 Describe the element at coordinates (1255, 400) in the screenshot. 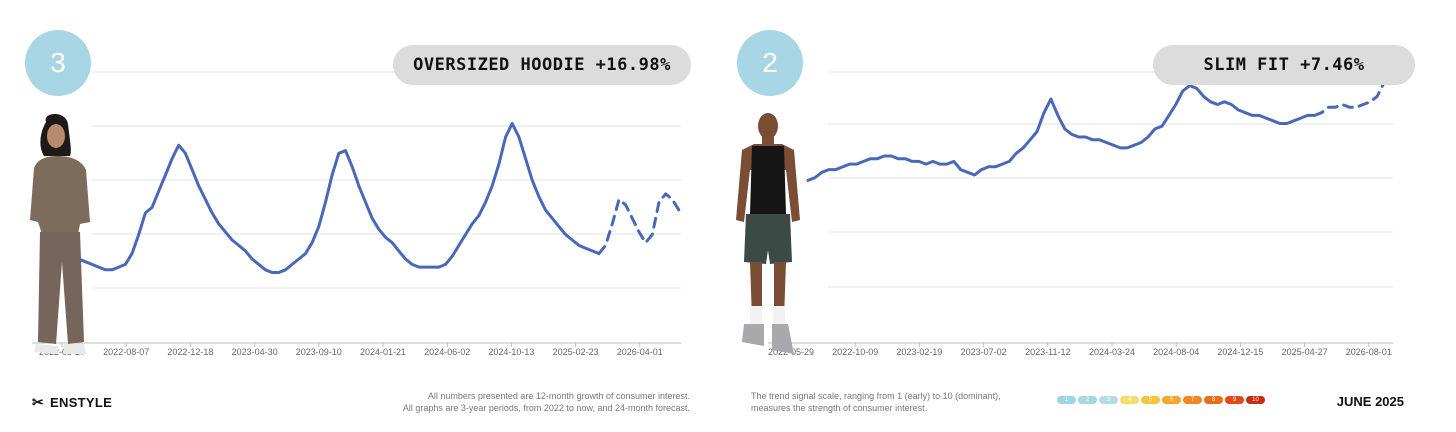

I see `scale-level-10: 10` at that location.